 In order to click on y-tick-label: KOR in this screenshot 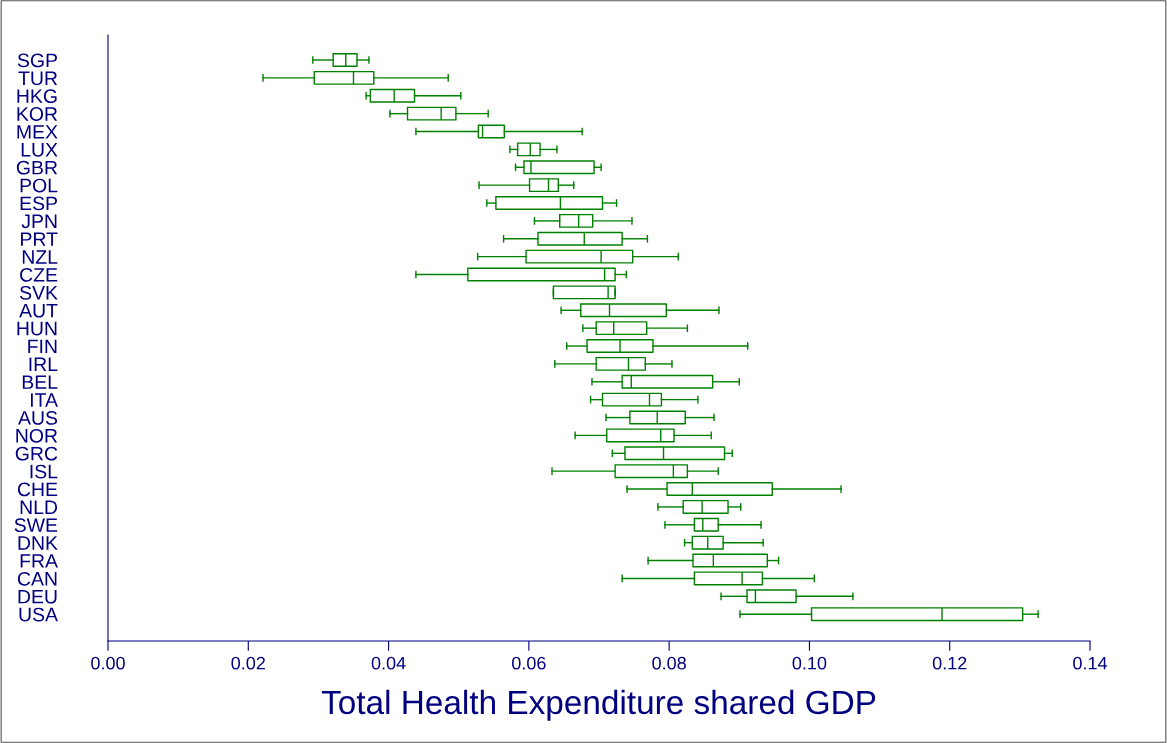, I will do `click(37, 114)`.